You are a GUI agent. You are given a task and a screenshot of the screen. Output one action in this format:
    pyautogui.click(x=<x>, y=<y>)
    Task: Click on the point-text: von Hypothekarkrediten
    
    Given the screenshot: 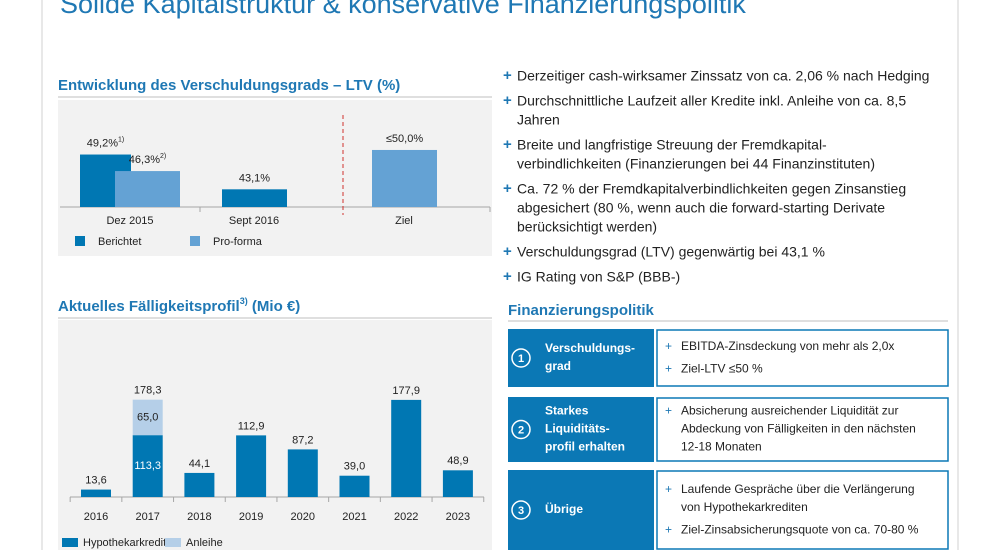 What is the action you would take?
    pyautogui.click(x=744, y=507)
    